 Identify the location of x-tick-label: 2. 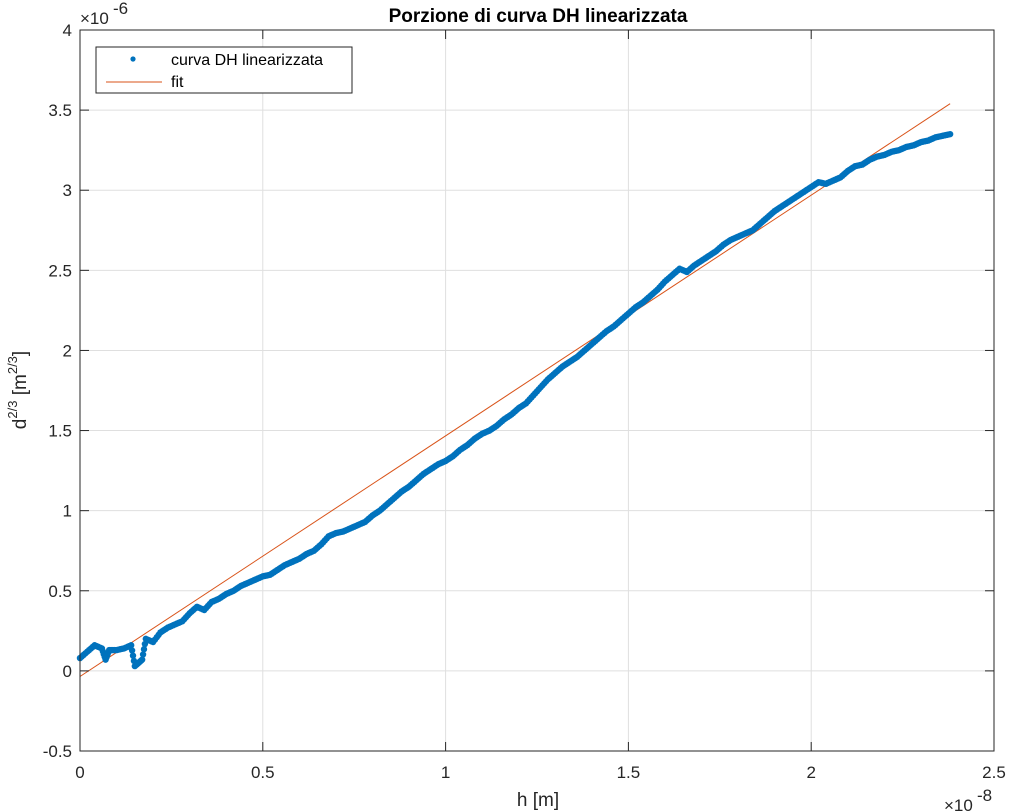
(810, 772).